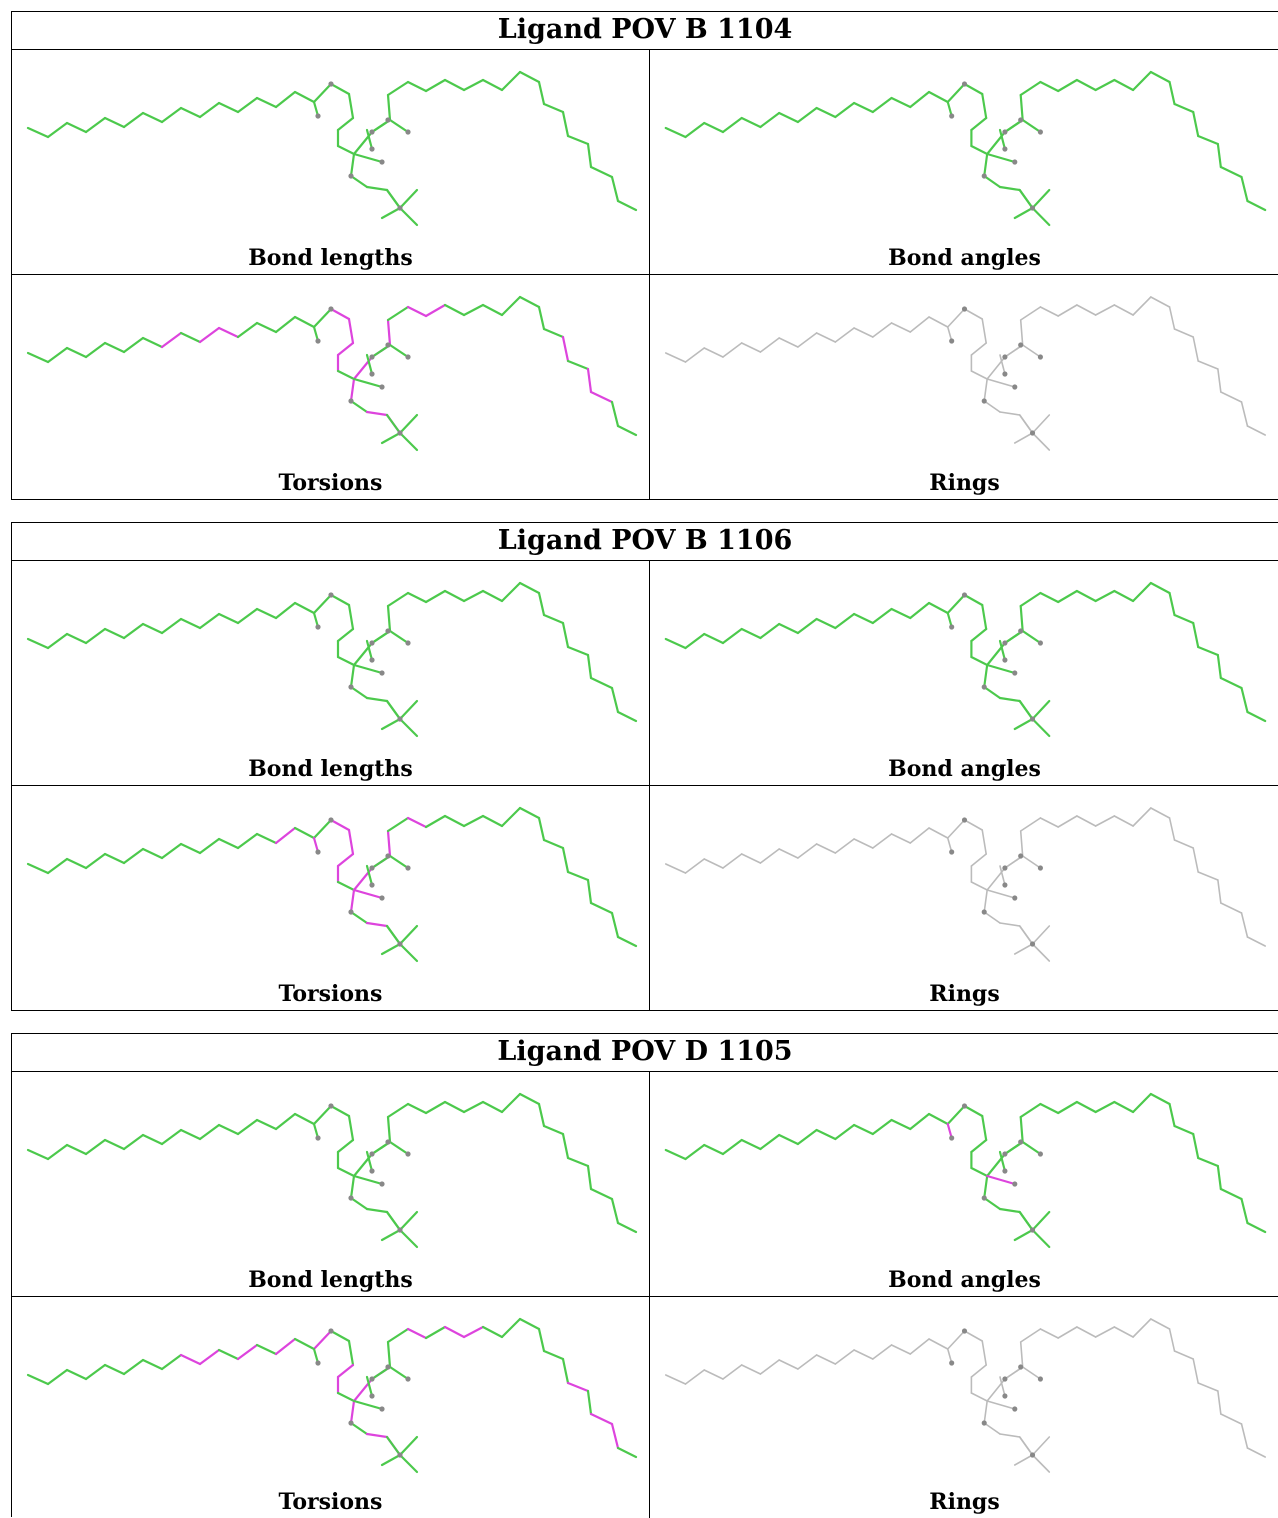 The height and width of the screenshot is (1518, 1278). What do you see at coordinates (330, 769) in the screenshot?
I see `panel-caption: Bond lengths` at bounding box center [330, 769].